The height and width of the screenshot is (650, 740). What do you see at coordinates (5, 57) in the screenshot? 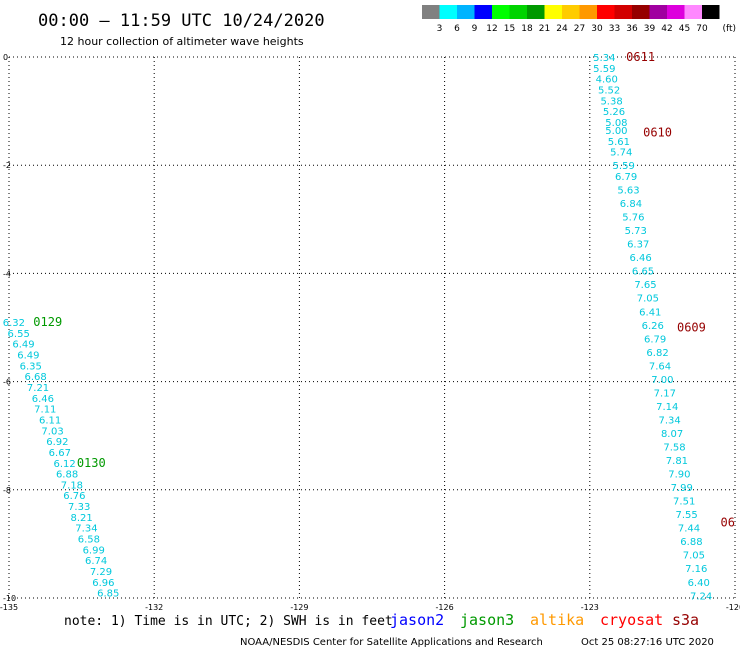
I see `y-tick-label: 0` at bounding box center [5, 57].